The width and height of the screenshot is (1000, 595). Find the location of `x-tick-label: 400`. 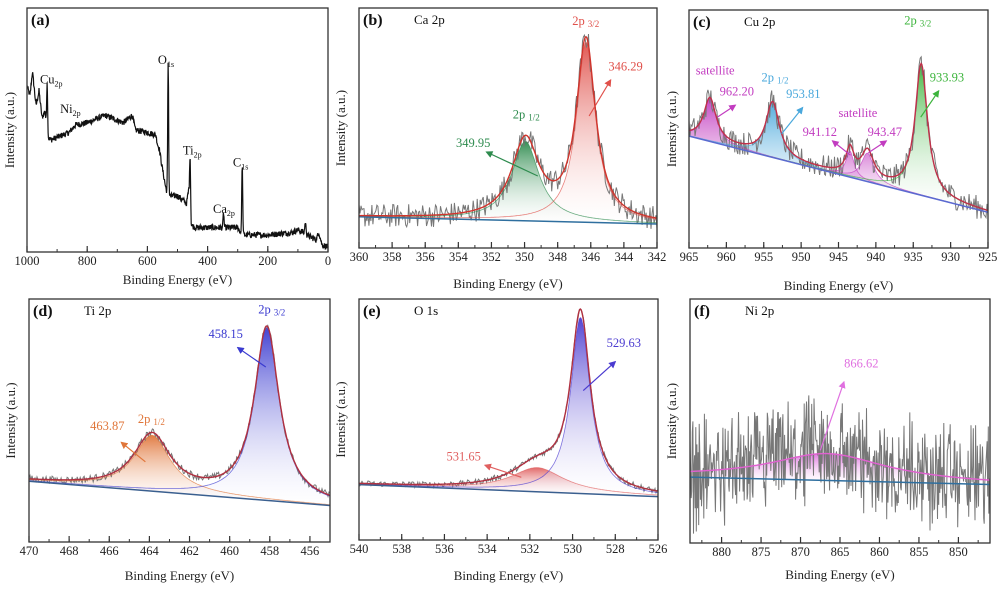

x-tick-label: 400 is located at coordinates (207, 261).